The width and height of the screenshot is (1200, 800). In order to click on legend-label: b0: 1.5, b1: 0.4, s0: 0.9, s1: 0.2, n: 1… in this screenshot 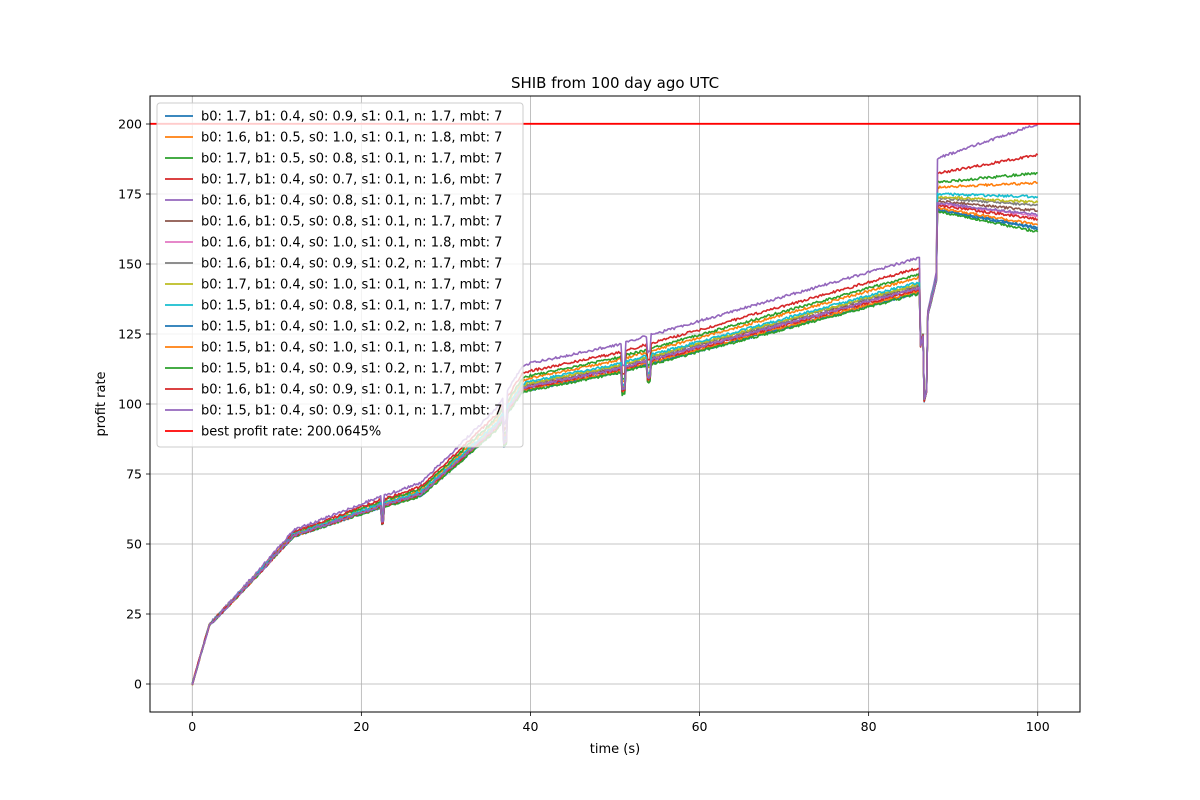, I will do `click(351, 369)`.